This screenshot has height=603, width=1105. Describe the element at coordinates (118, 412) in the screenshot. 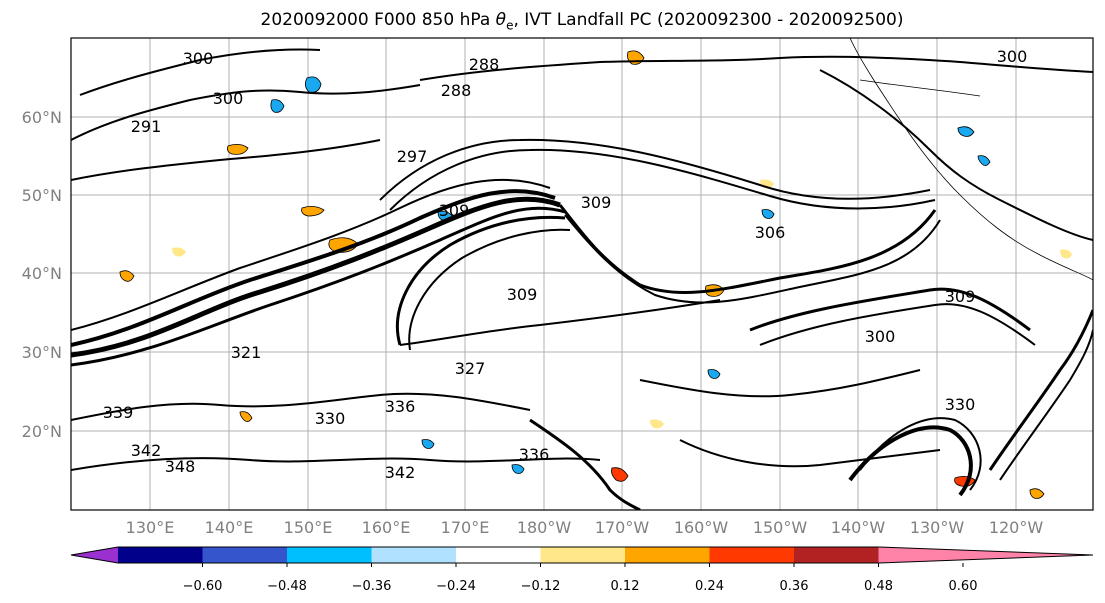

I see `contour-label: 339` at that location.